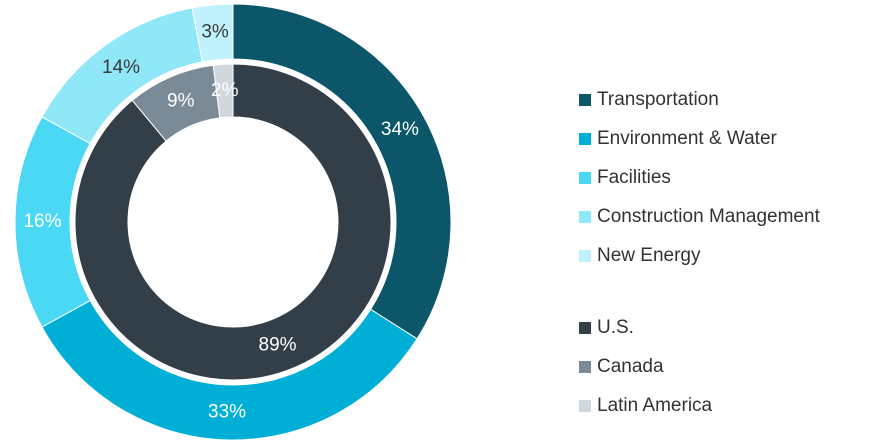 This screenshot has width=884, height=444. I want to click on legend-label: Transportation, so click(658, 99).